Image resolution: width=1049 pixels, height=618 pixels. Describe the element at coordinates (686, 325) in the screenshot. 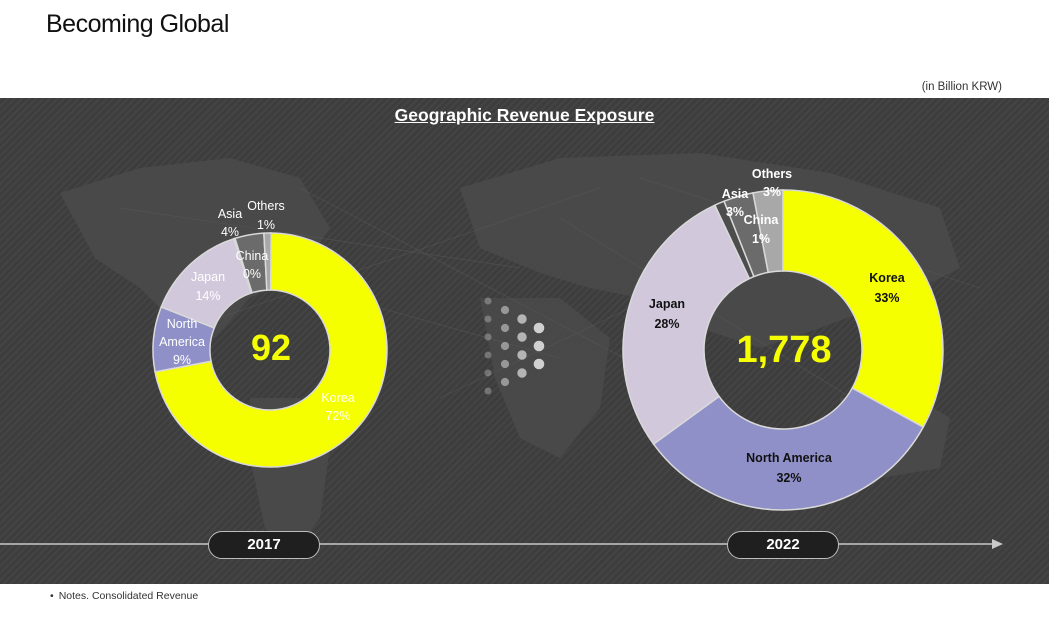

I see `slice-japan` at that location.